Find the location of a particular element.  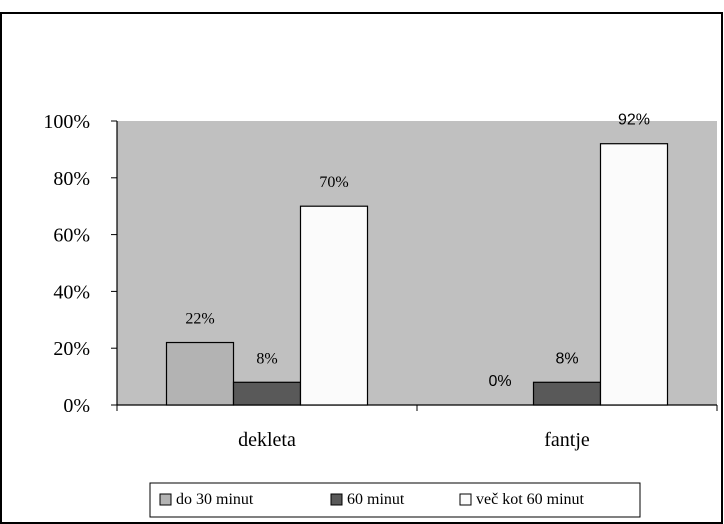

y-tick-label: 60% is located at coordinates (71, 236).